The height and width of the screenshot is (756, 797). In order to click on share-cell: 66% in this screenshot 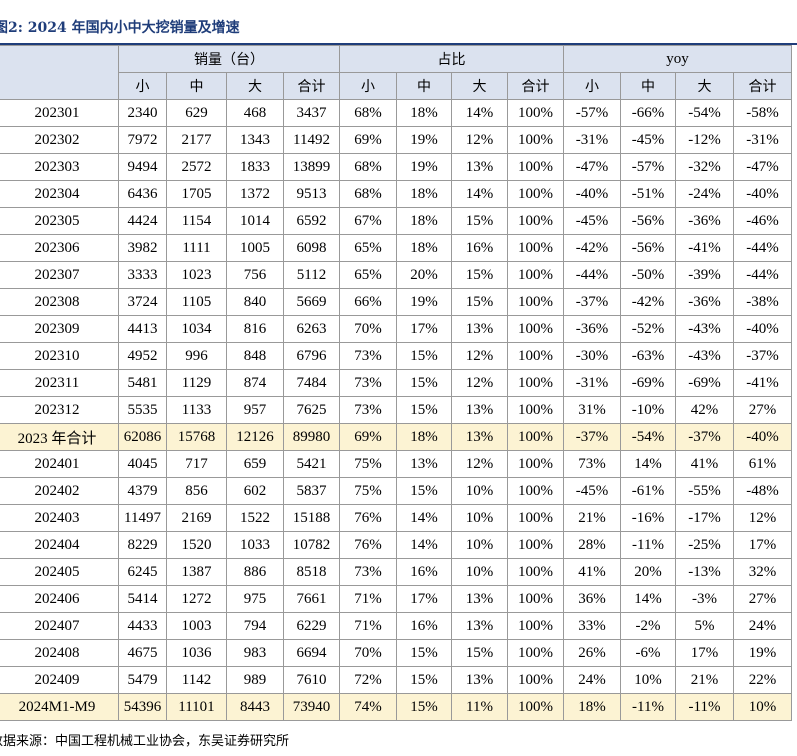, I will do `click(368, 302)`.